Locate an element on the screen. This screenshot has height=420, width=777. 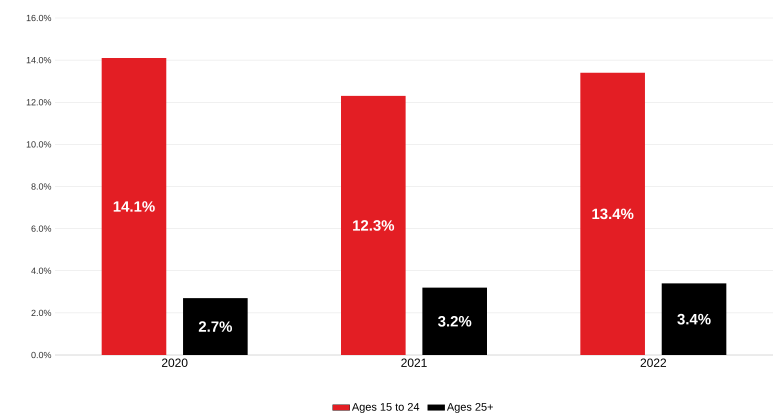
y-tick-label: 10.0% is located at coordinates (39, 144).